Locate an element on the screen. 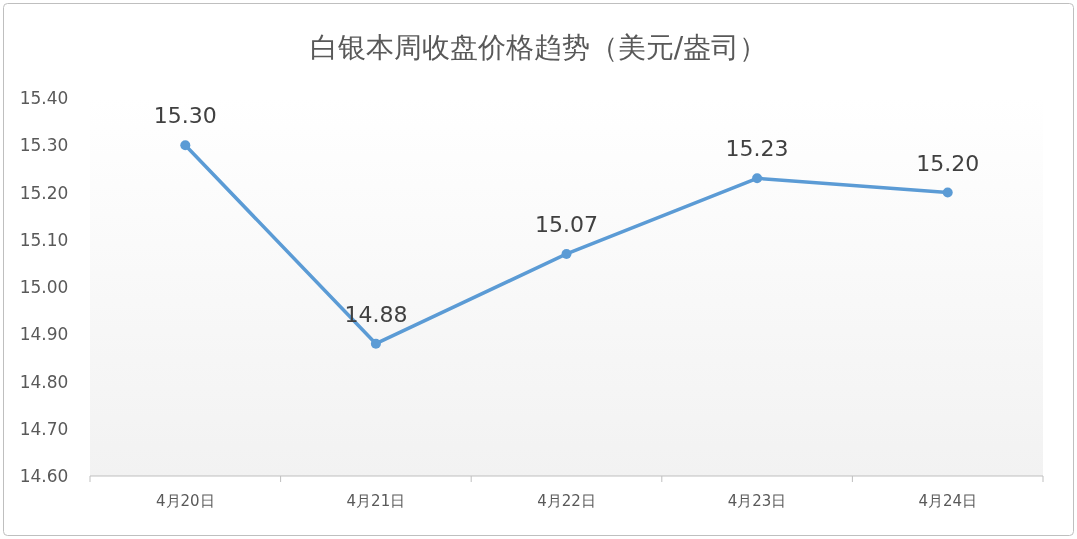 This screenshot has width=1077, height=539. x-tick-label: 4月23日 is located at coordinates (757, 501).